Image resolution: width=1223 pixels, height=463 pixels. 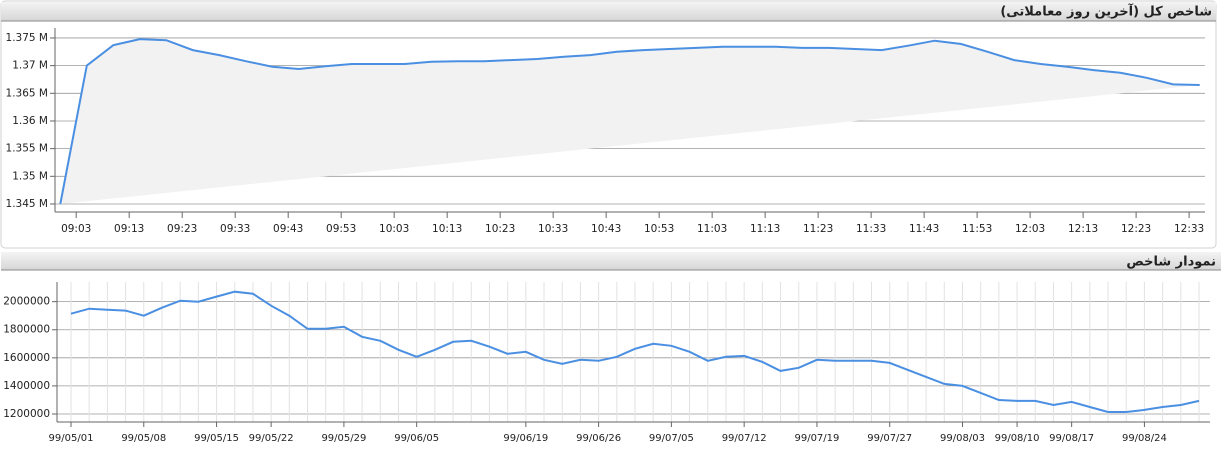 I want to click on y-tick-label: 1.37 M, so click(x=30, y=66).